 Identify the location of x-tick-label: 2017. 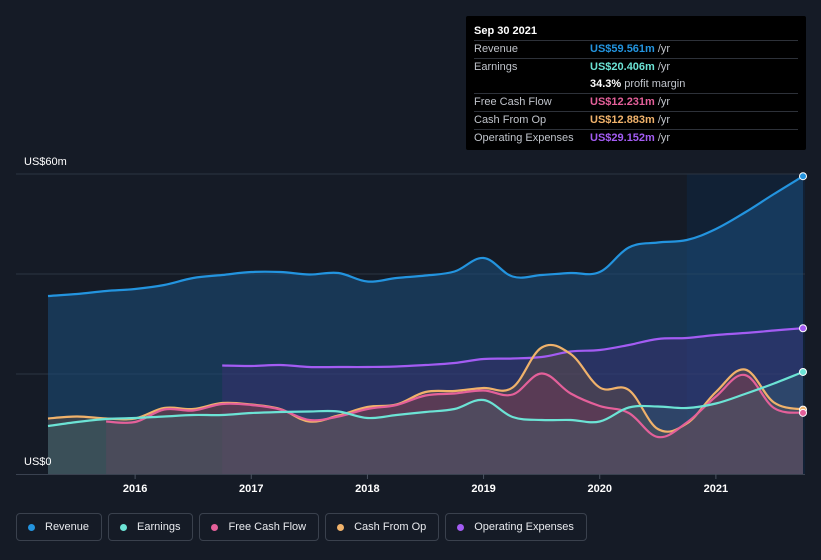
(251, 489).